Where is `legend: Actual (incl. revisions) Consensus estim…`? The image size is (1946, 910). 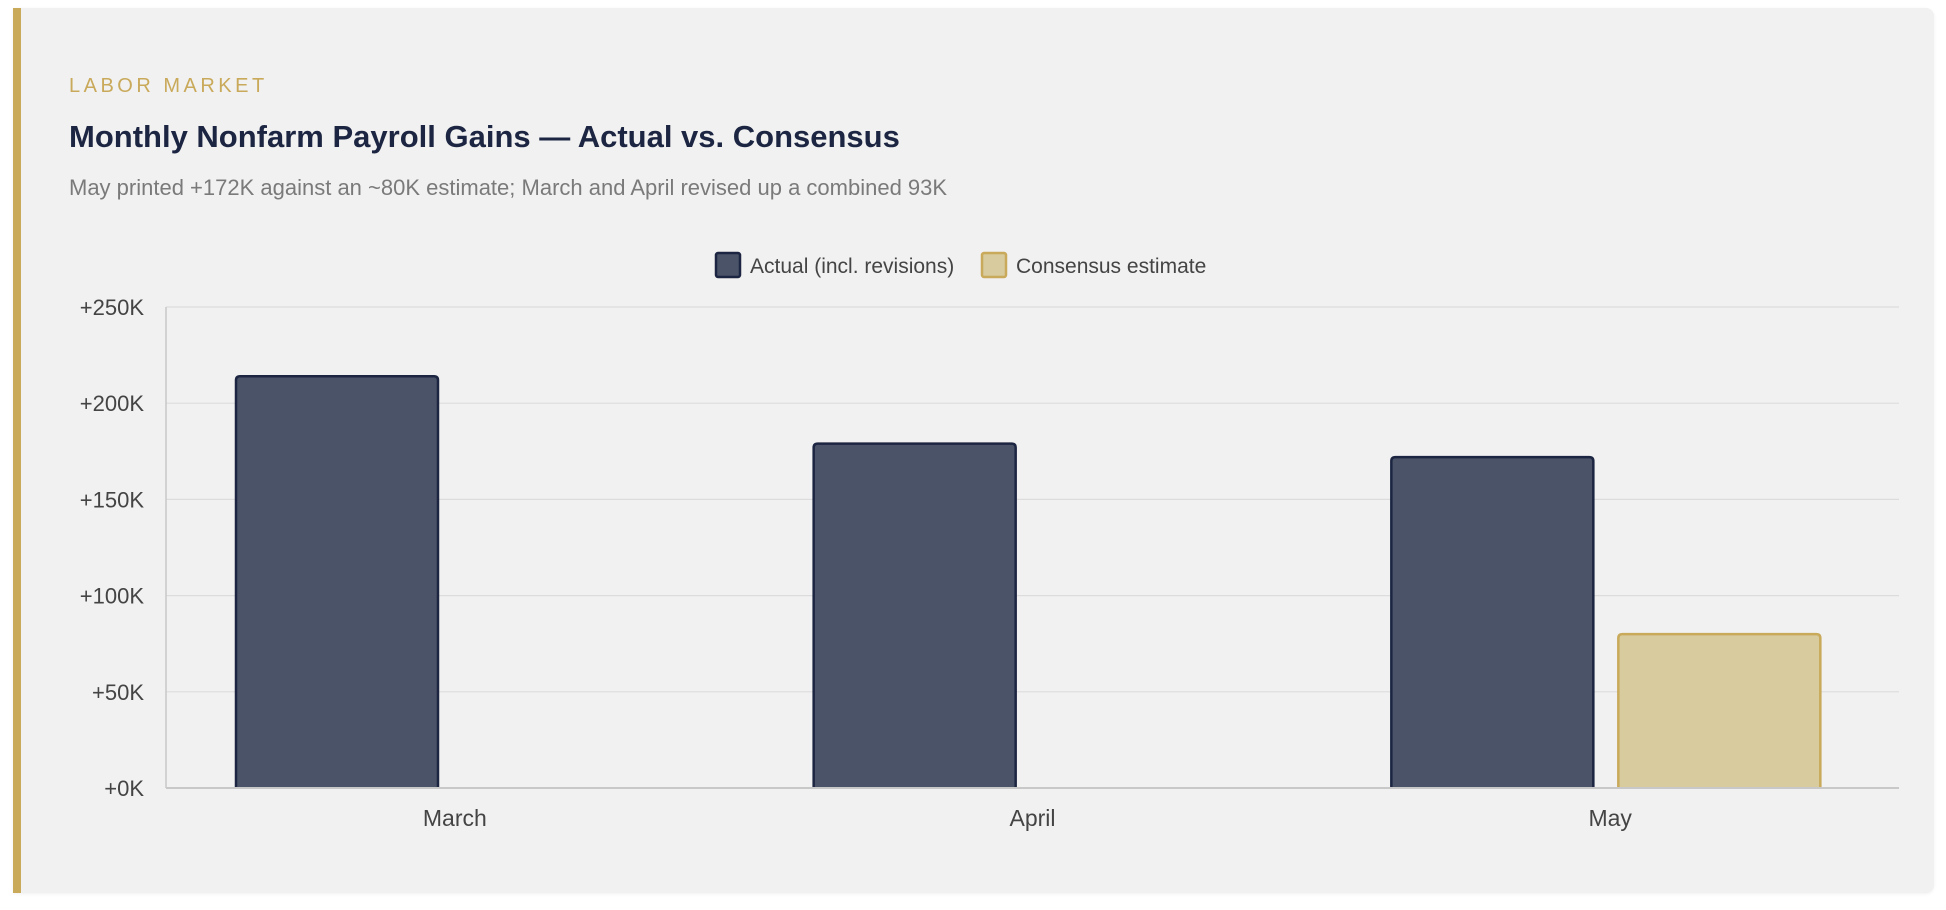
legend: Actual (incl. revisions) Consensus estim… is located at coordinates (960, 265).